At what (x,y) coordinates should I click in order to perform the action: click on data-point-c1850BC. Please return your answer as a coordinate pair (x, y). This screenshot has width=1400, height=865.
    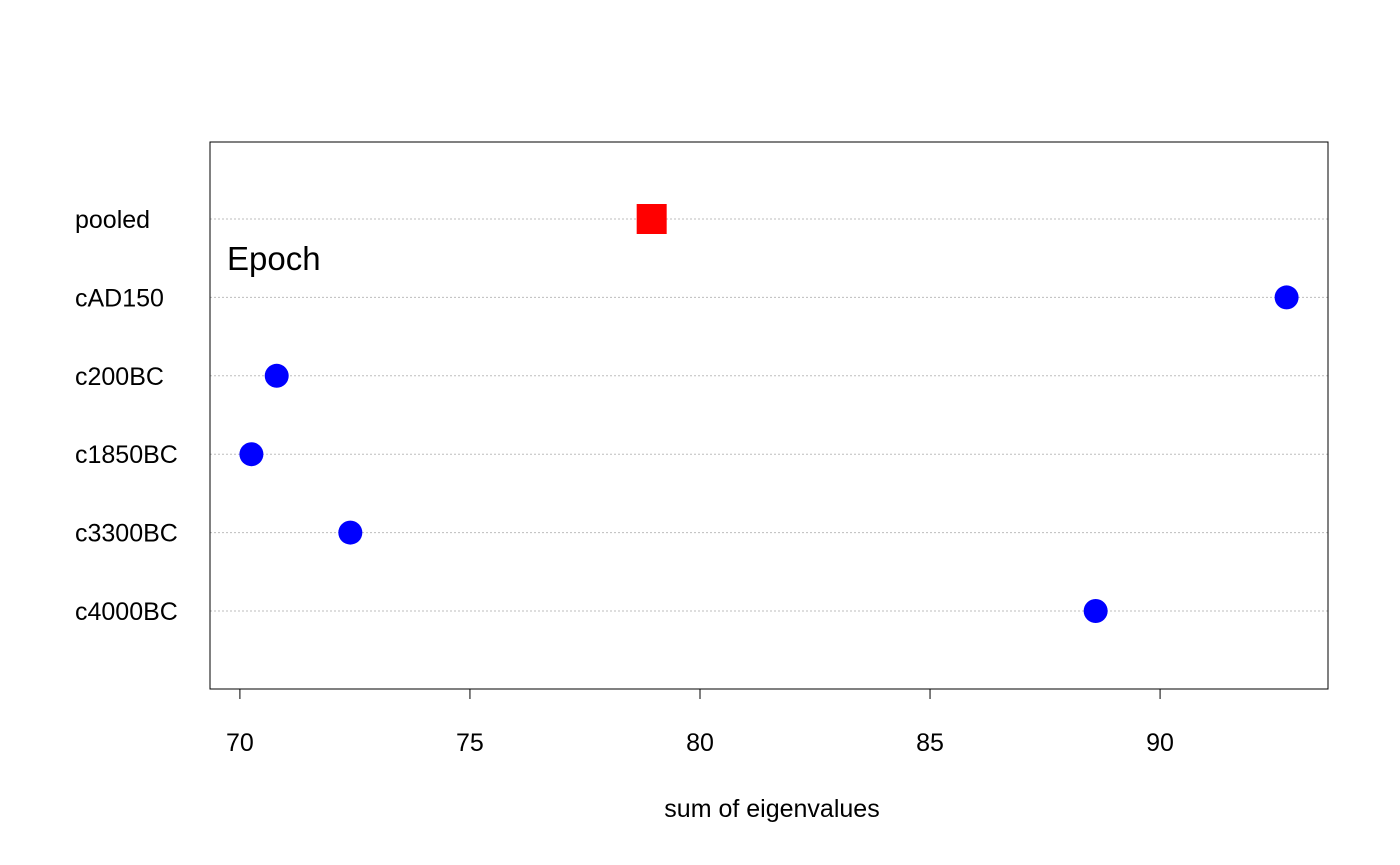
    Looking at the image, I should click on (251, 454).